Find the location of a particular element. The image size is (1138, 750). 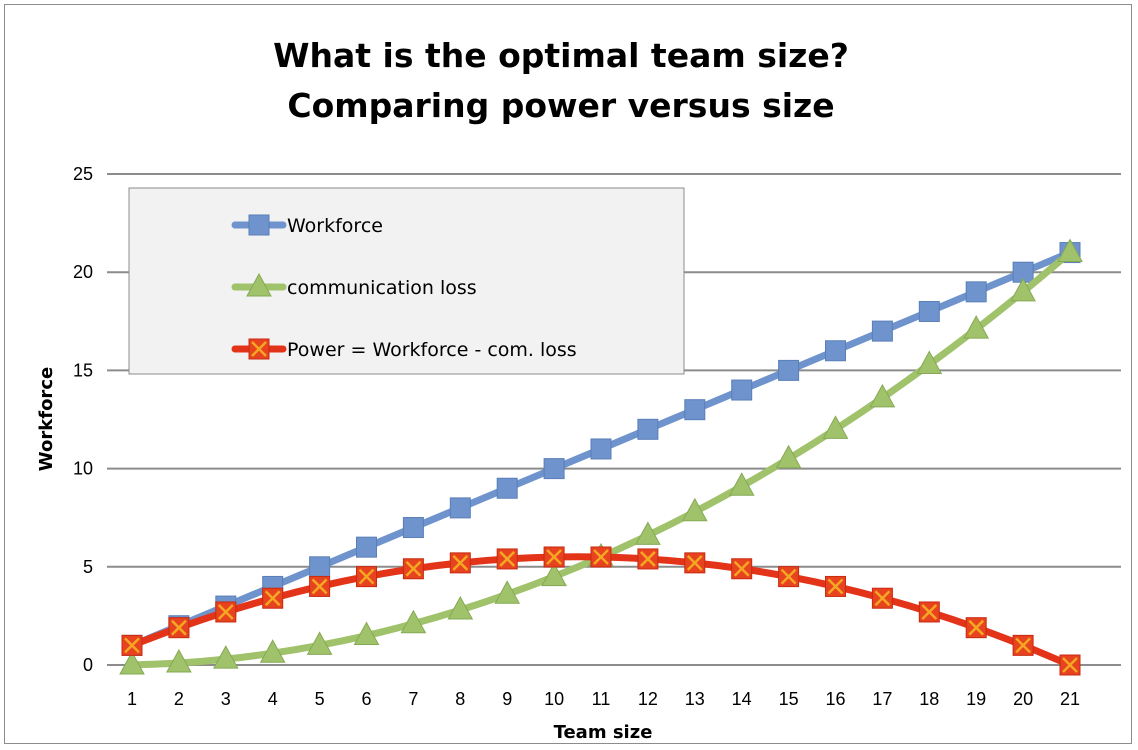

legend-entry-2: Power = Workforce - com. loss is located at coordinates (404, 349).